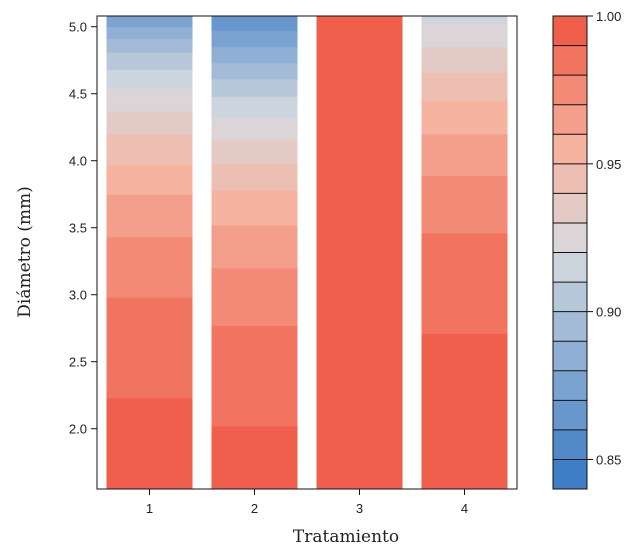 This screenshot has width=640, height=555. I want to click on colorbar-tick-label: 1.00, so click(608, 16).